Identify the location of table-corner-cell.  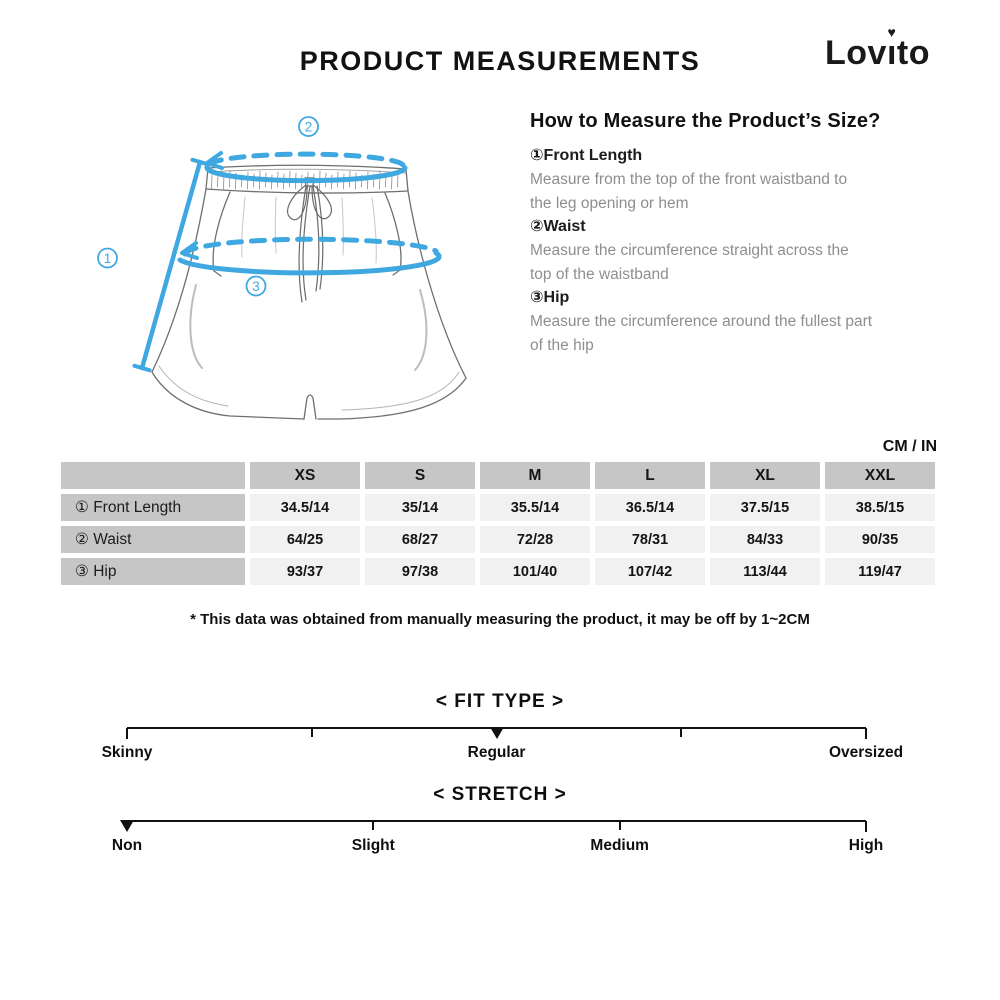
(153, 475).